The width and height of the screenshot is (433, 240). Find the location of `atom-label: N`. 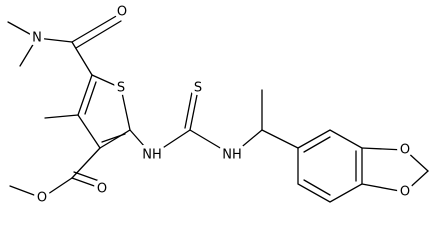

atom-label: N is located at coordinates (37, 38).